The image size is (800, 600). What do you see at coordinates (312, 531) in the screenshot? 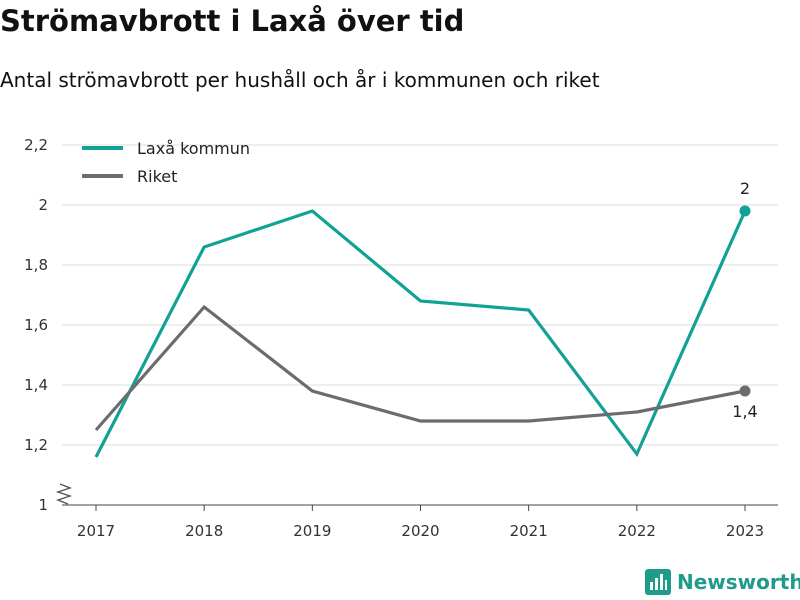
I see `x-tick-label: 2019` at bounding box center [312, 531].